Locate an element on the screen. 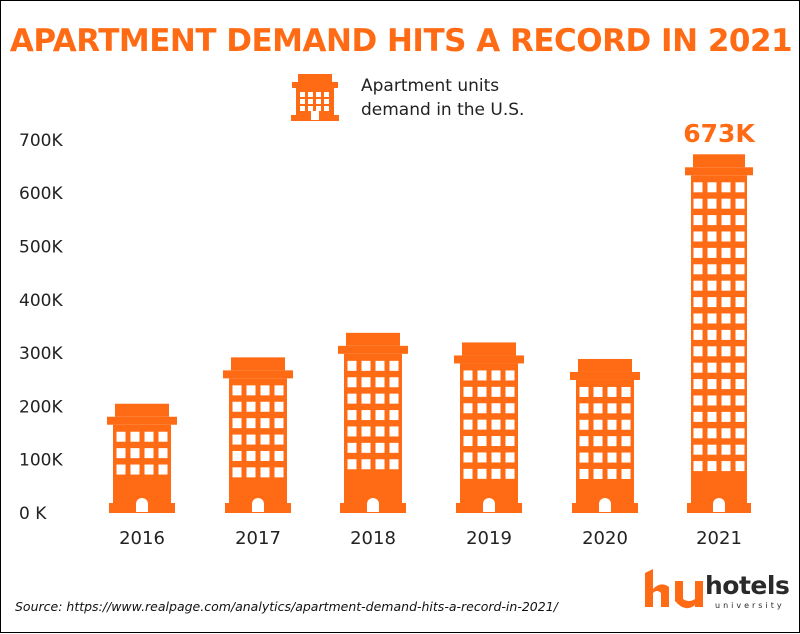 Image resolution: width=800 pixels, height=634 pixels. bar-2018 is located at coordinates (373, 422).